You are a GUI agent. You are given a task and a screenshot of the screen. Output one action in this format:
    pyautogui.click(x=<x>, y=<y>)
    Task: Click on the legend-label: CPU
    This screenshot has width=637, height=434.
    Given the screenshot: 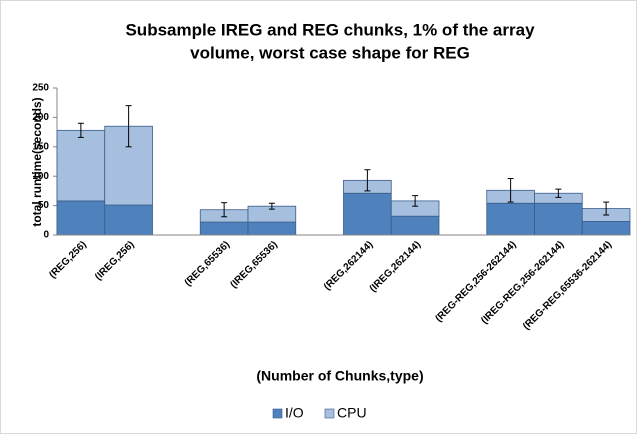 What is the action you would take?
    pyautogui.click(x=352, y=413)
    